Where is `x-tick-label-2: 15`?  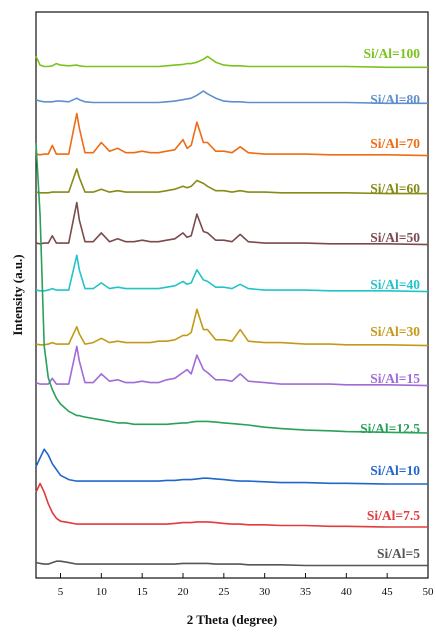
x-tick-label-2: 15 is located at coordinates (143, 592).